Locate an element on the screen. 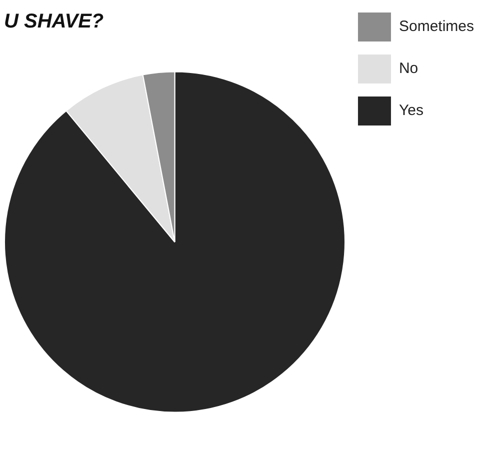  legend-label: No is located at coordinates (408, 69).